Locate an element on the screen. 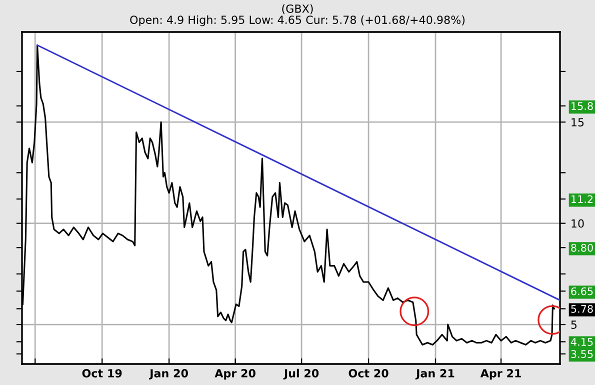 Image resolution: width=595 pixels, height=385 pixels. y-tick-label: 3.55 is located at coordinates (582, 354).